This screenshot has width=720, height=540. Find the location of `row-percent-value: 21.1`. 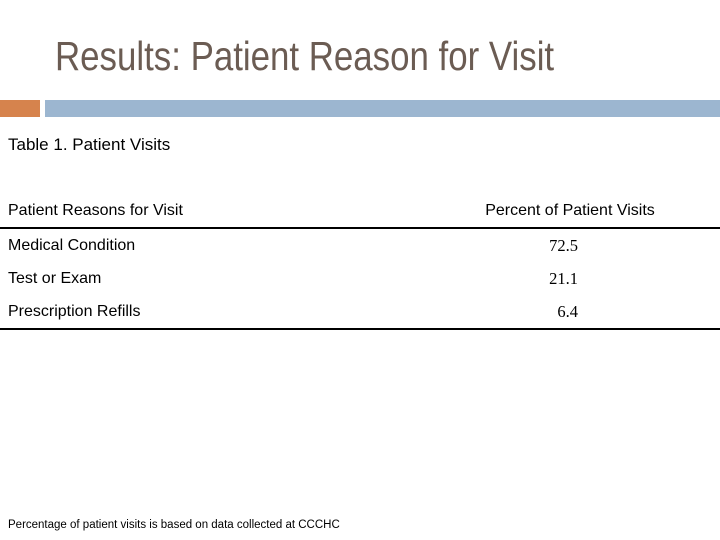

row-percent-value: 21.1 is located at coordinates (563, 278).